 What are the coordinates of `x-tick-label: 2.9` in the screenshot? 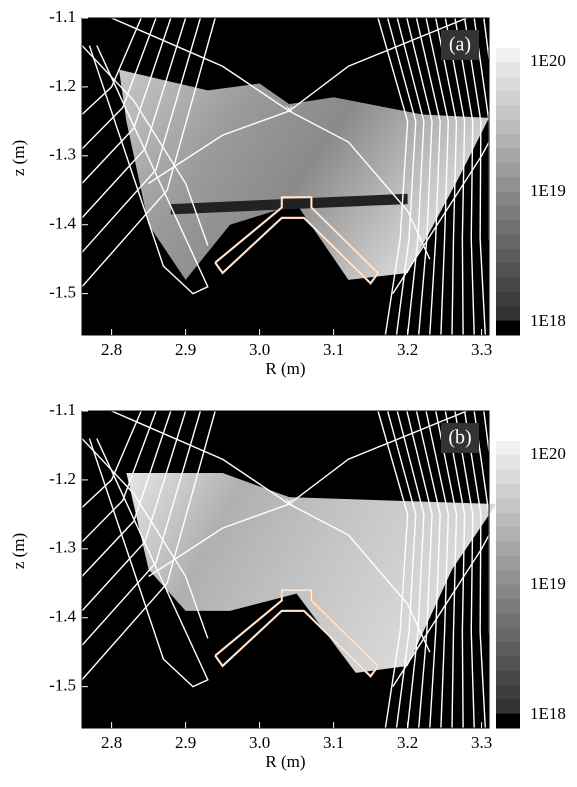 It's located at (185, 349).